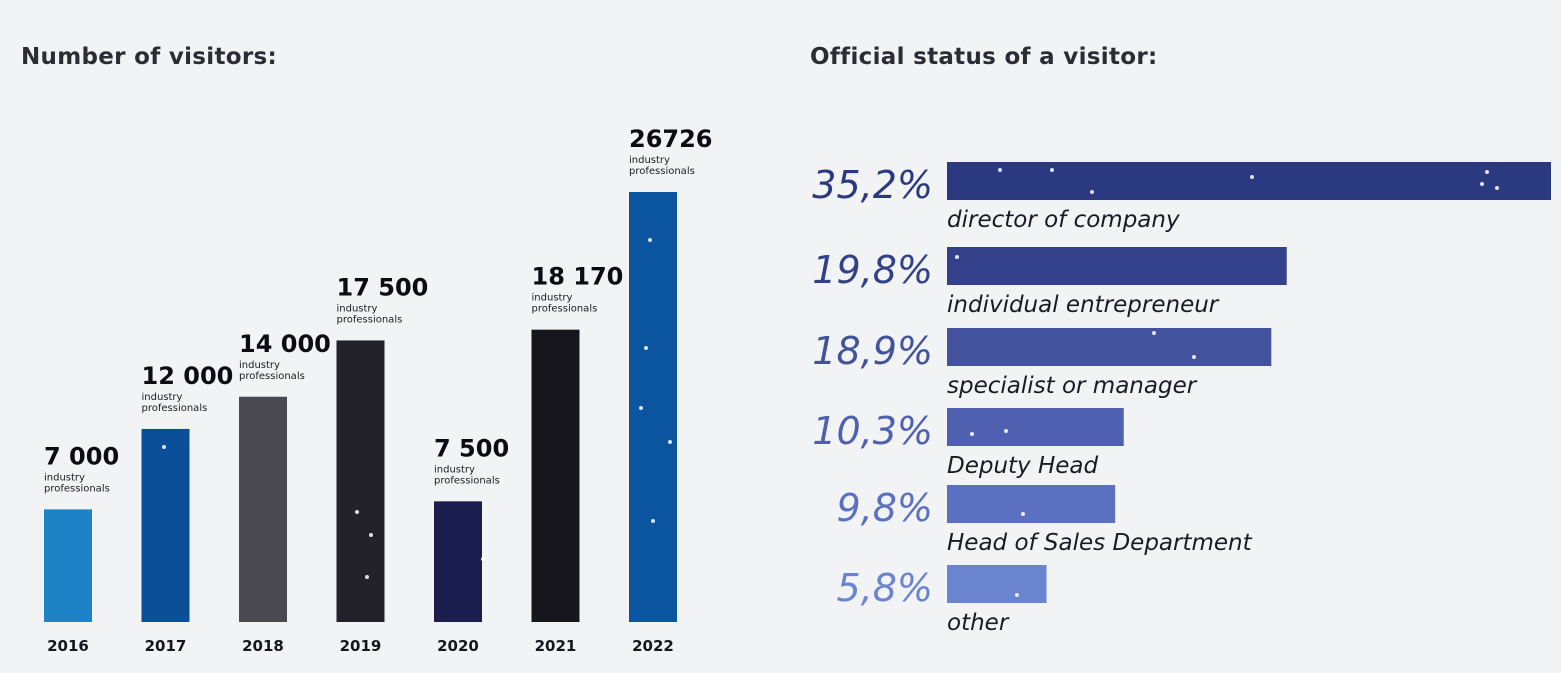 This screenshot has width=1561, height=673. Describe the element at coordinates (1023, 466) in the screenshot. I see `status-category-label: Deputy Head` at that location.